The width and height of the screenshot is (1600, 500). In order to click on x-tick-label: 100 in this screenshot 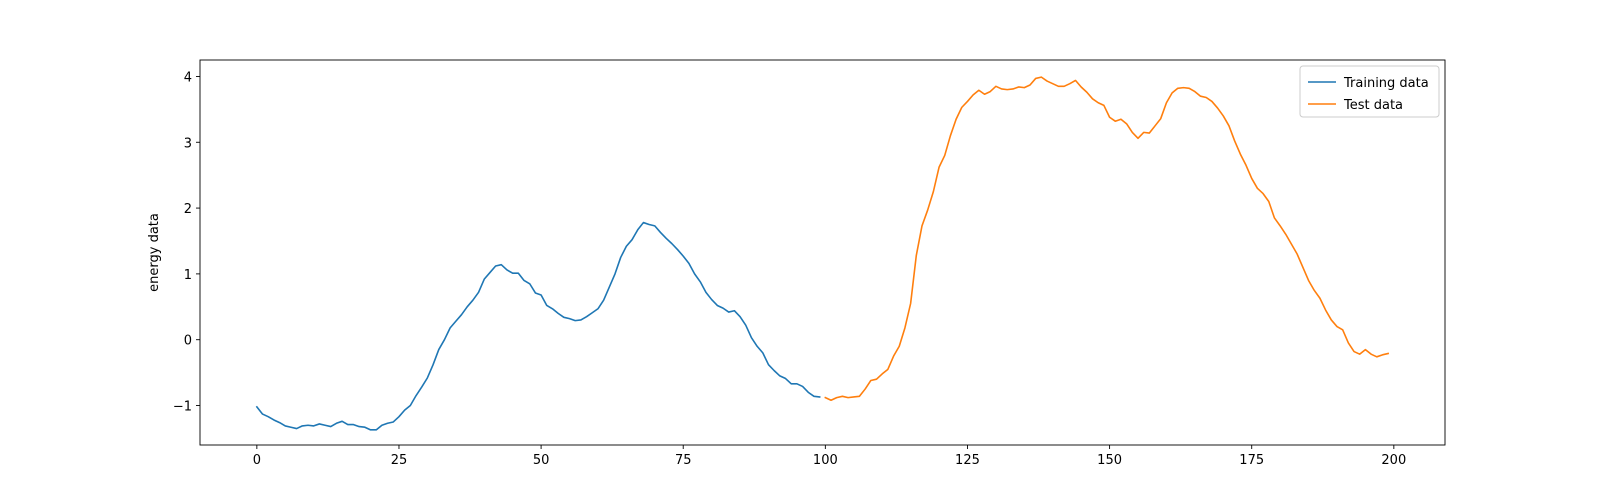, I will do `click(825, 460)`.